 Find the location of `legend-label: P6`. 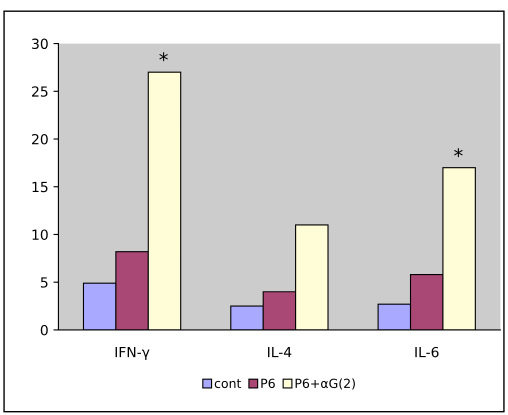

legend-label: P6 is located at coordinates (268, 383).